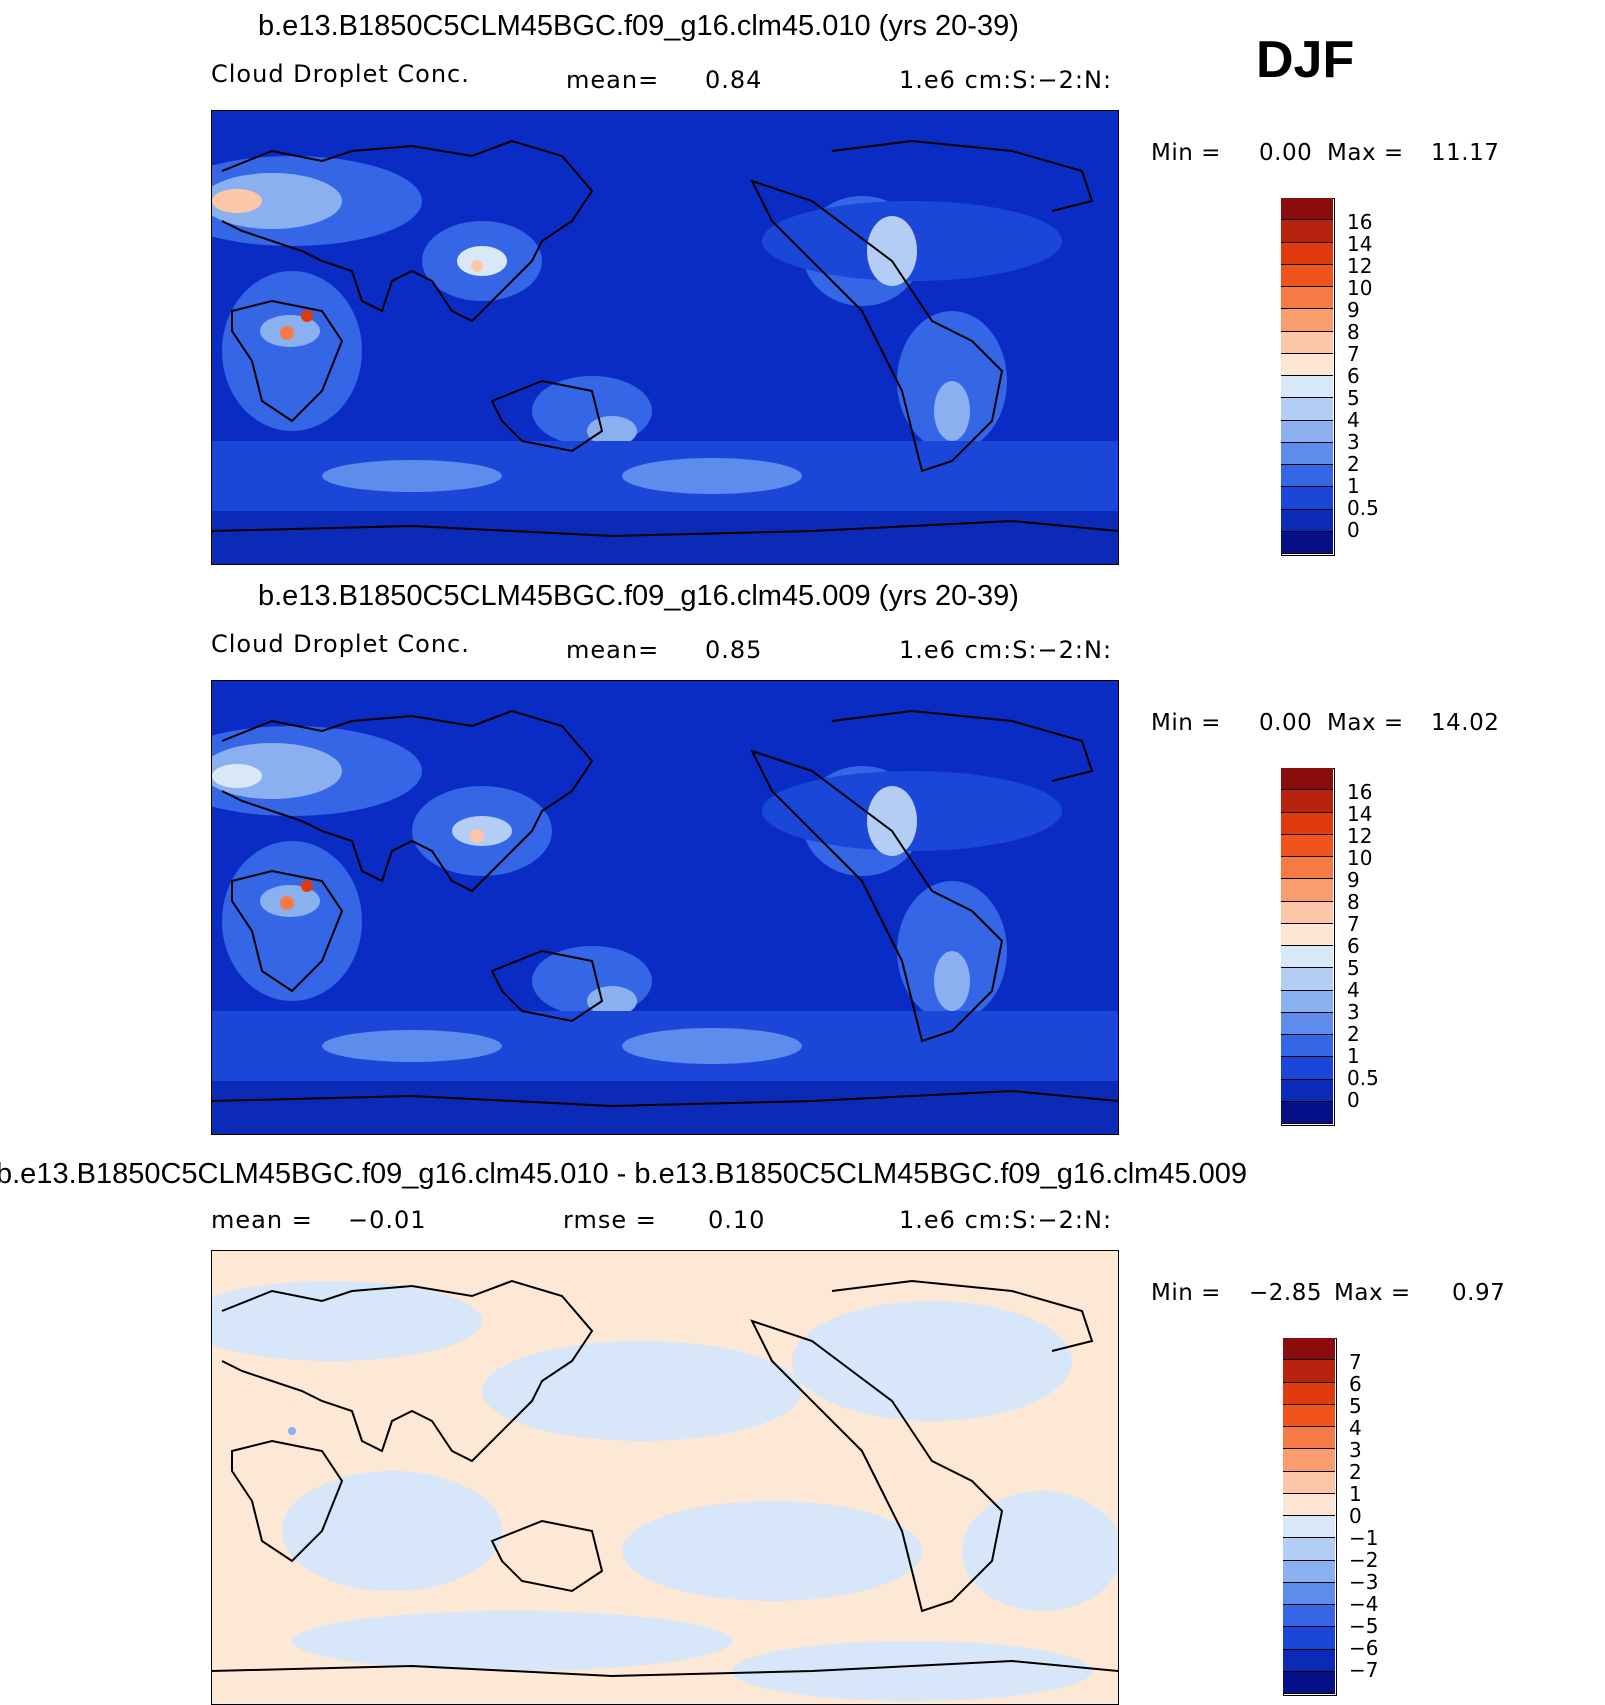 The image size is (1605, 1705). Describe the element at coordinates (1355, 1428) in the screenshot. I see `panel-3-cbar-label-4: 4` at that location.